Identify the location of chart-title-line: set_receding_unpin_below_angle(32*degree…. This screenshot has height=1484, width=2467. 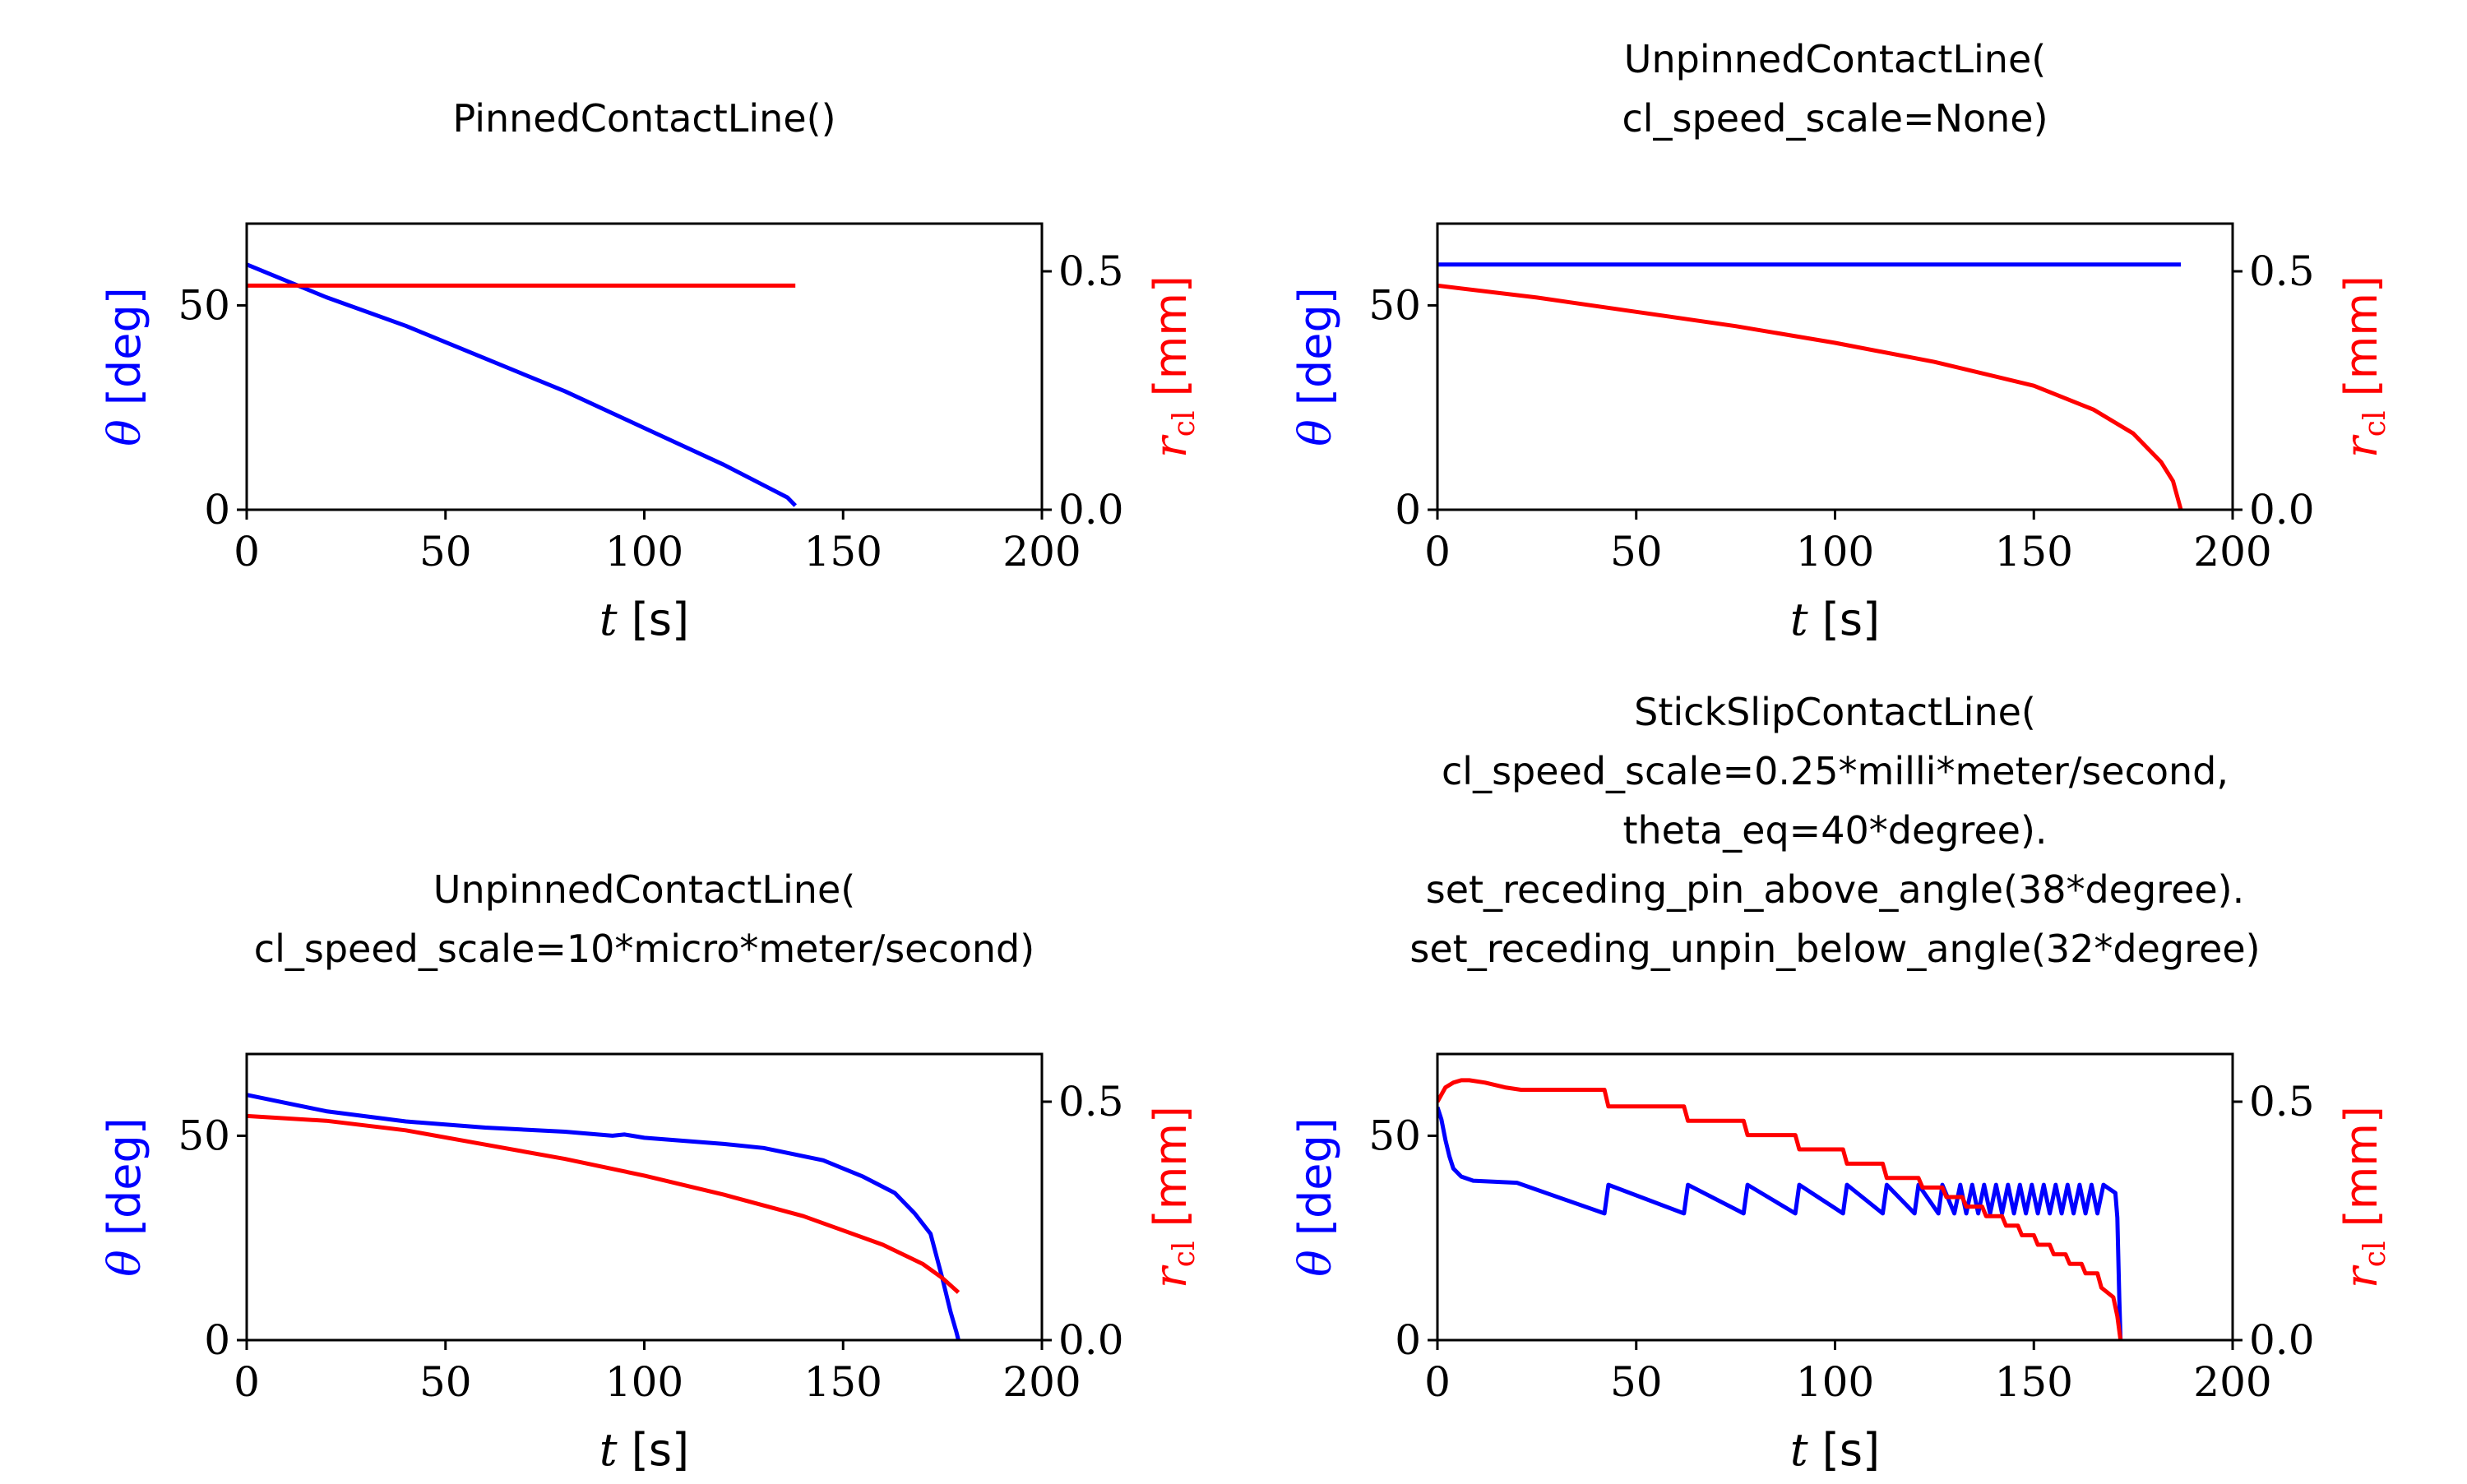
(1834, 949).